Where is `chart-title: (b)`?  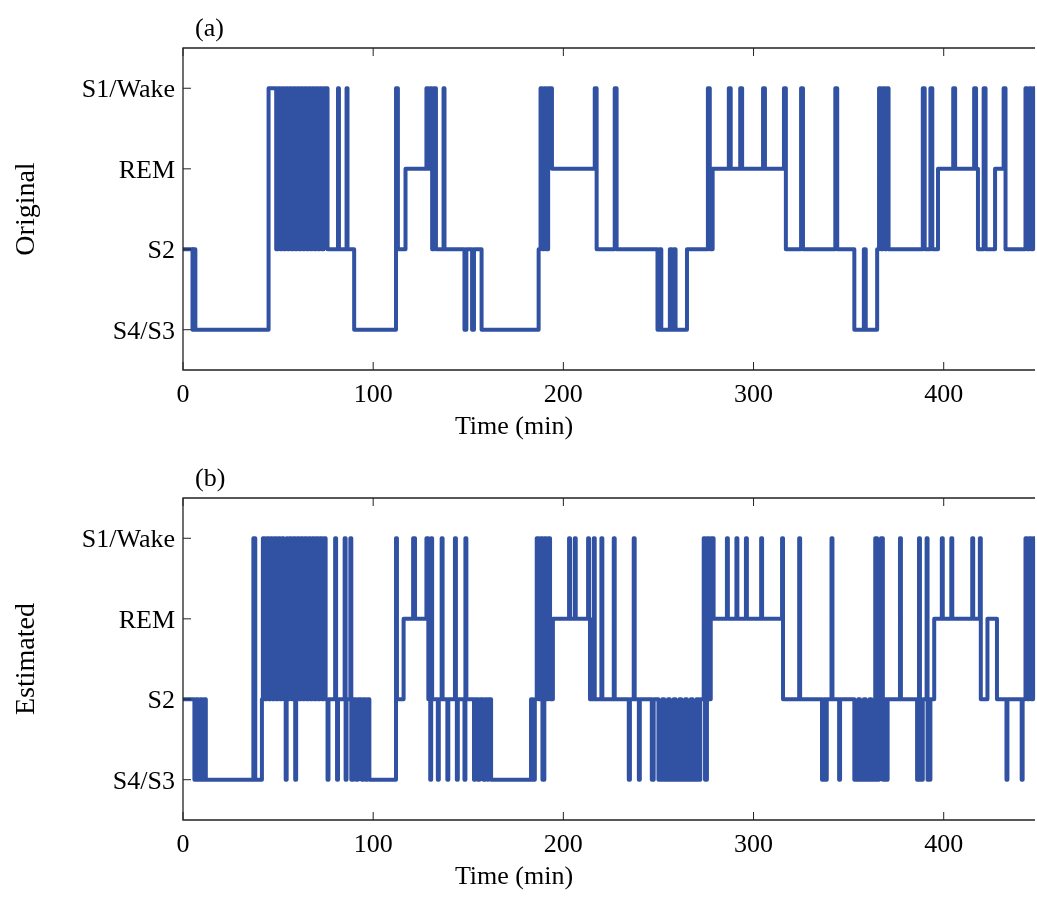
chart-title: (b) is located at coordinates (210, 477).